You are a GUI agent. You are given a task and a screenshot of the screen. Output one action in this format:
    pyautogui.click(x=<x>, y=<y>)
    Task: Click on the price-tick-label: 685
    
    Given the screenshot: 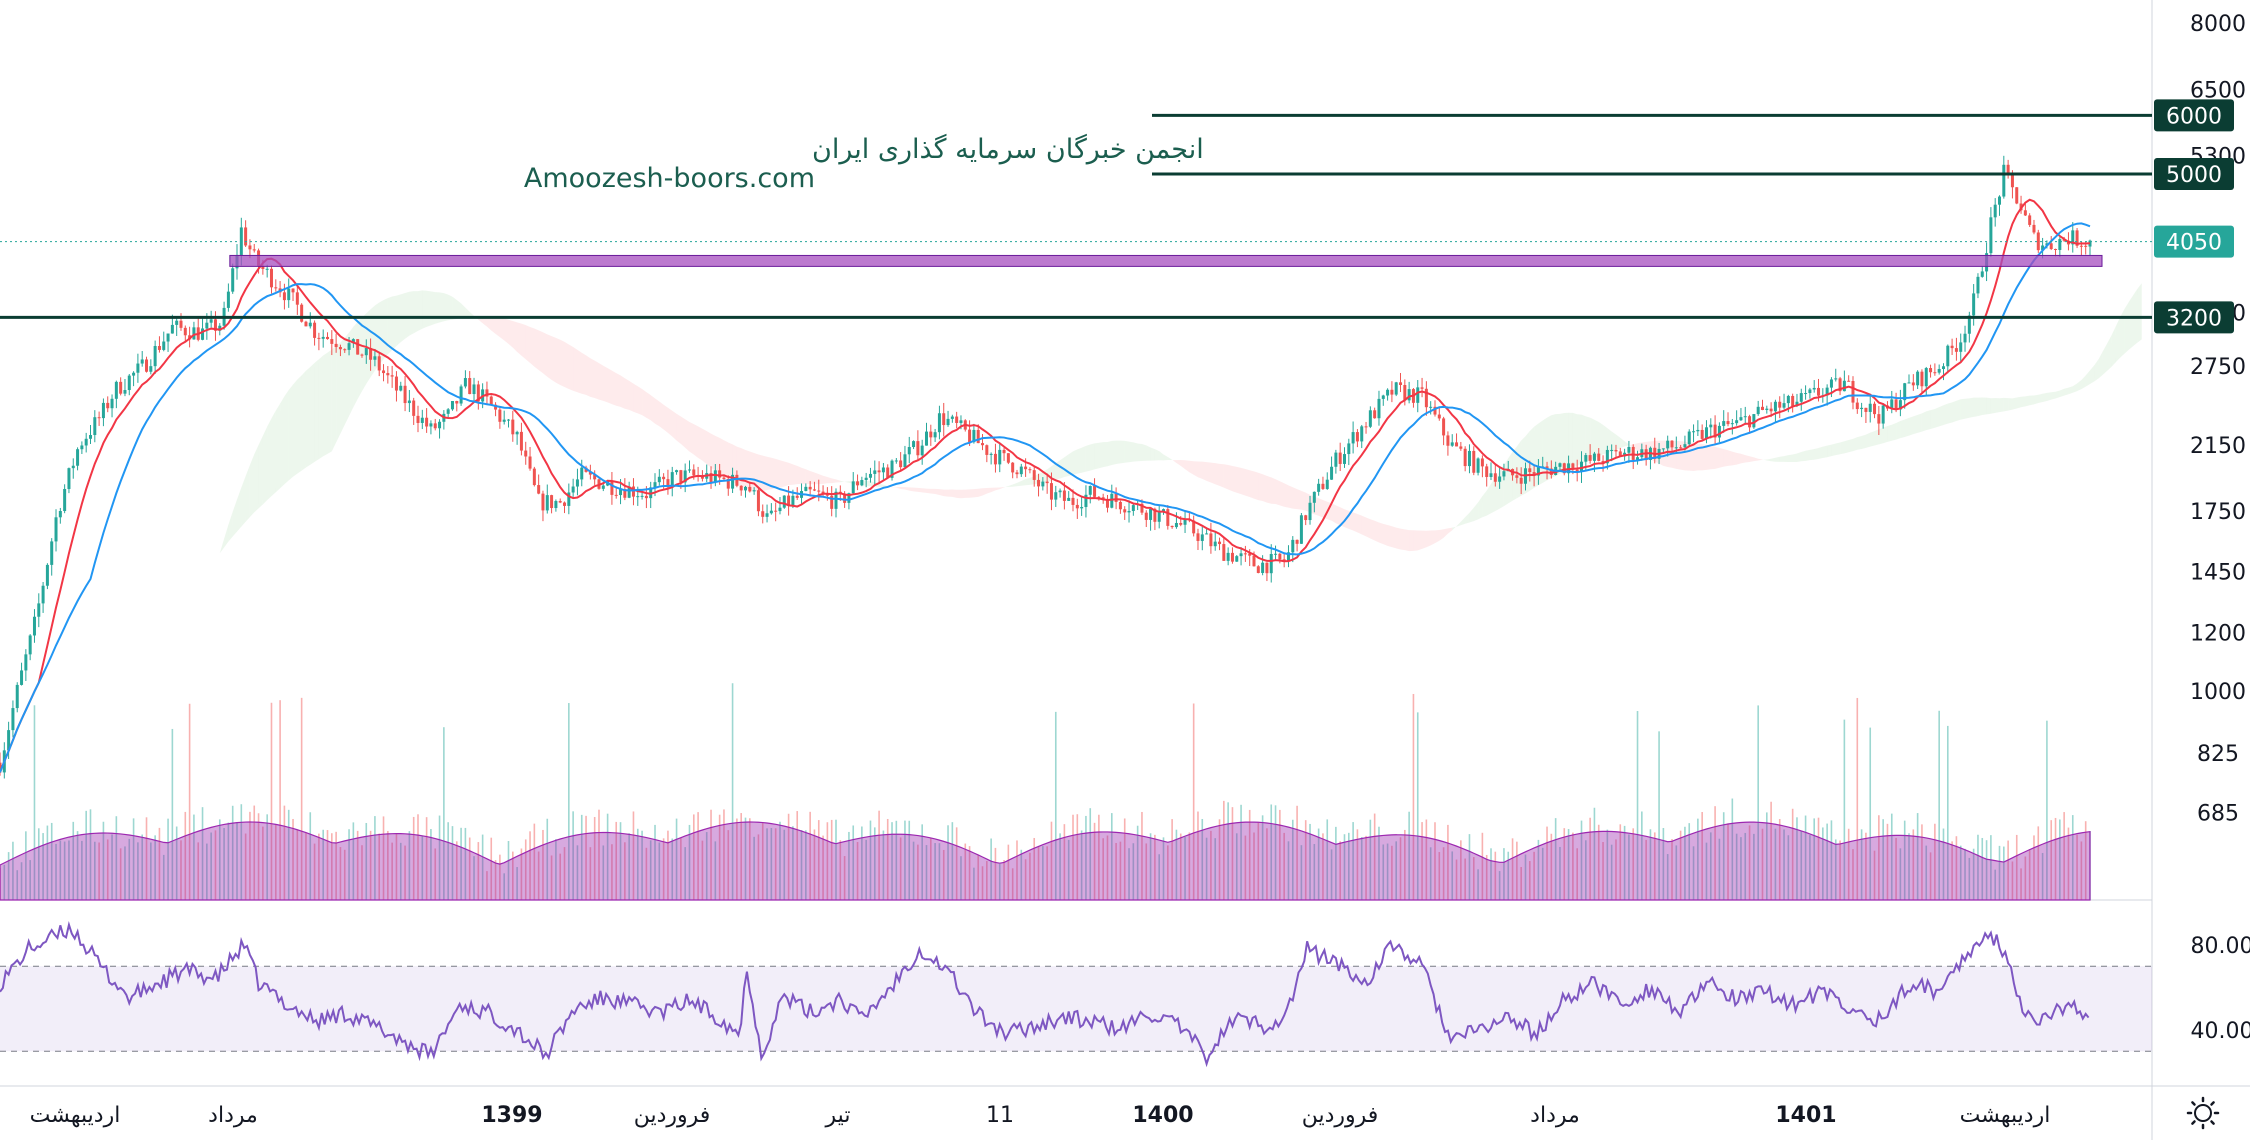 What is the action you would take?
    pyautogui.click(x=2218, y=814)
    